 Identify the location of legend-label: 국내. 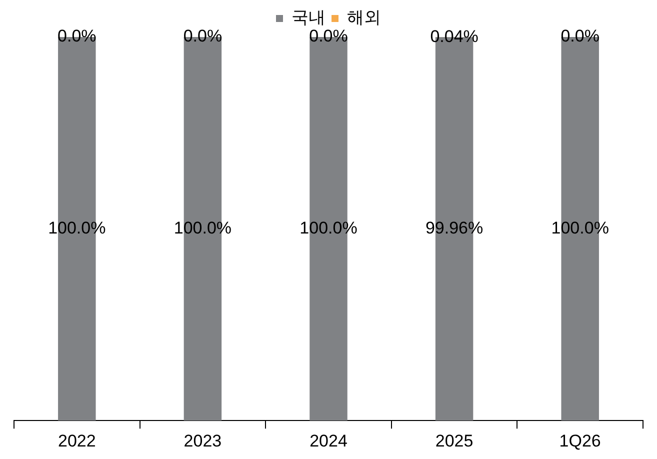
(309, 18).